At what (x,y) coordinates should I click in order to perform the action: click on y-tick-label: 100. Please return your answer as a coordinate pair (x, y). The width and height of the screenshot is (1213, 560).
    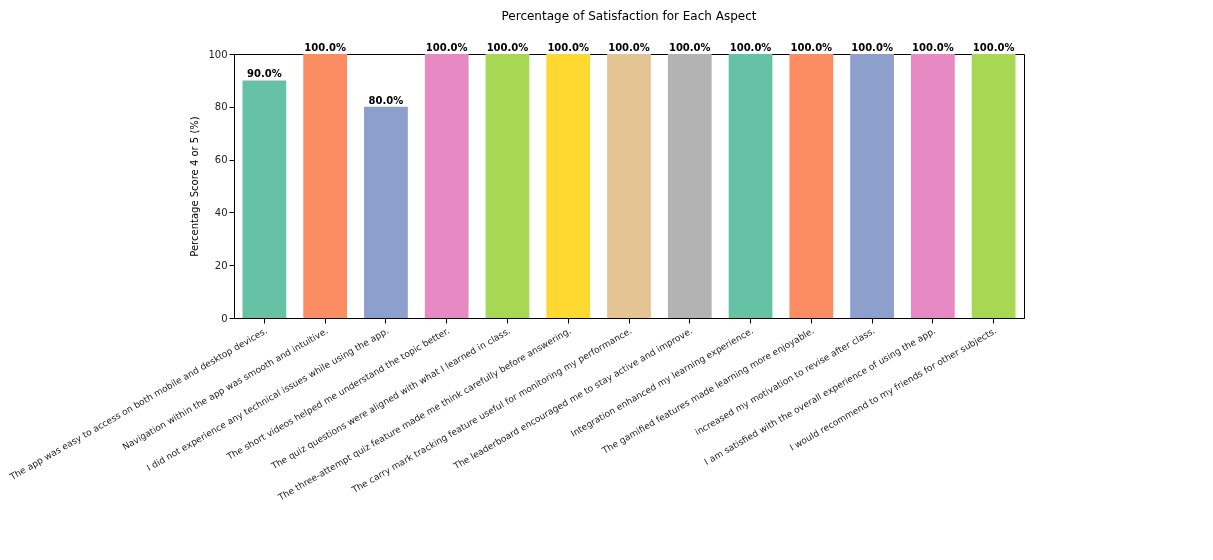
    Looking at the image, I should click on (218, 54).